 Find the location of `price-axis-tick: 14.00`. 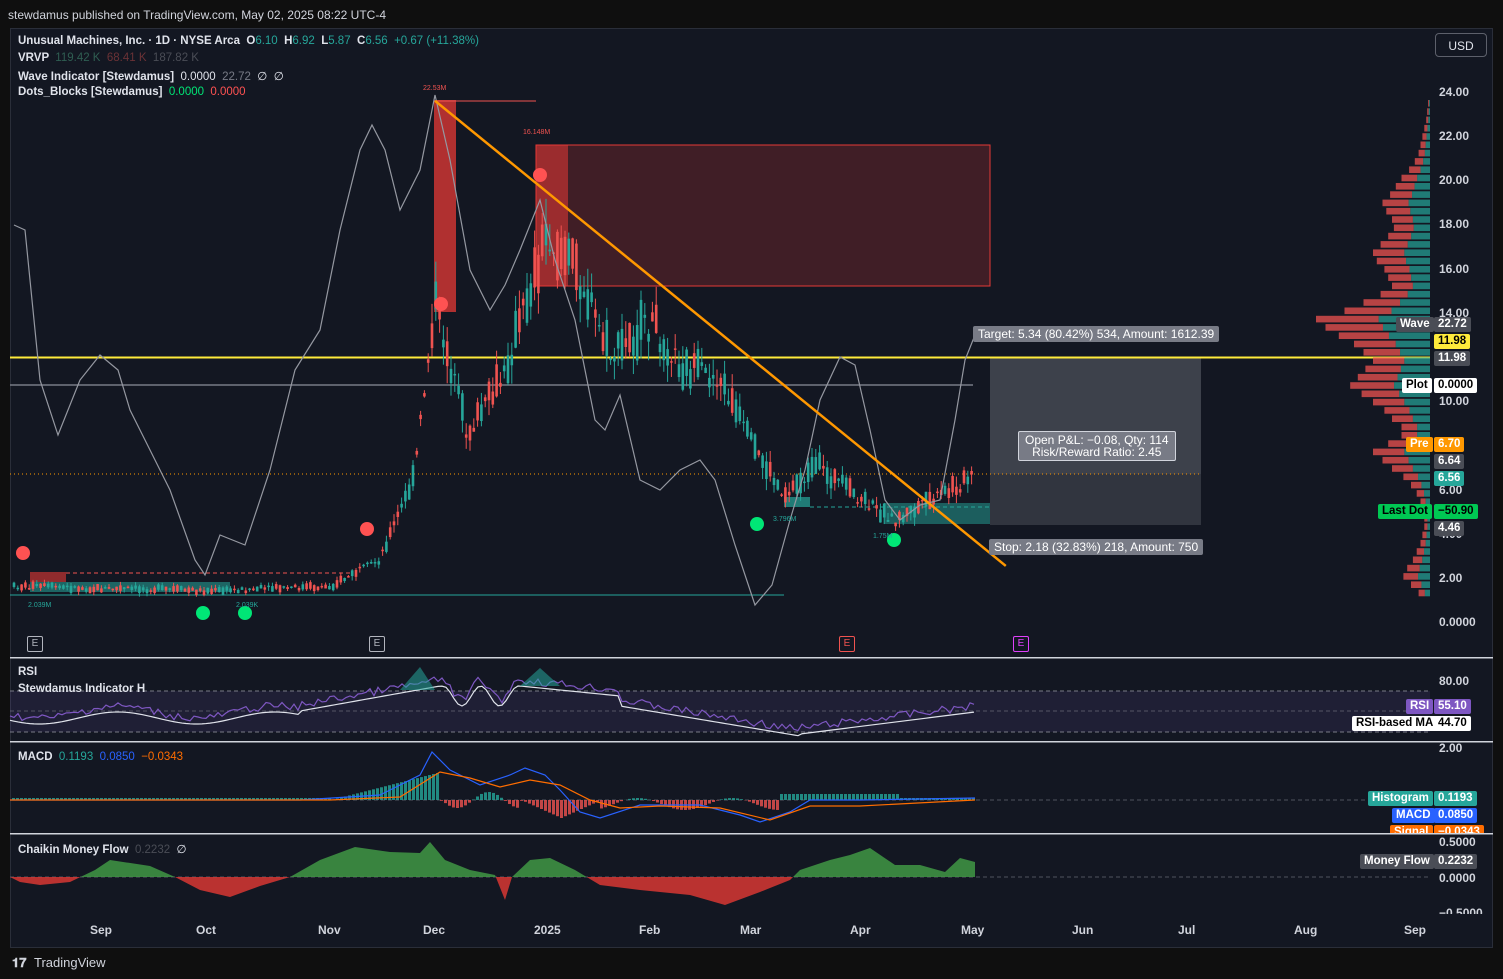

price-axis-tick: 14.00 is located at coordinates (1454, 313).